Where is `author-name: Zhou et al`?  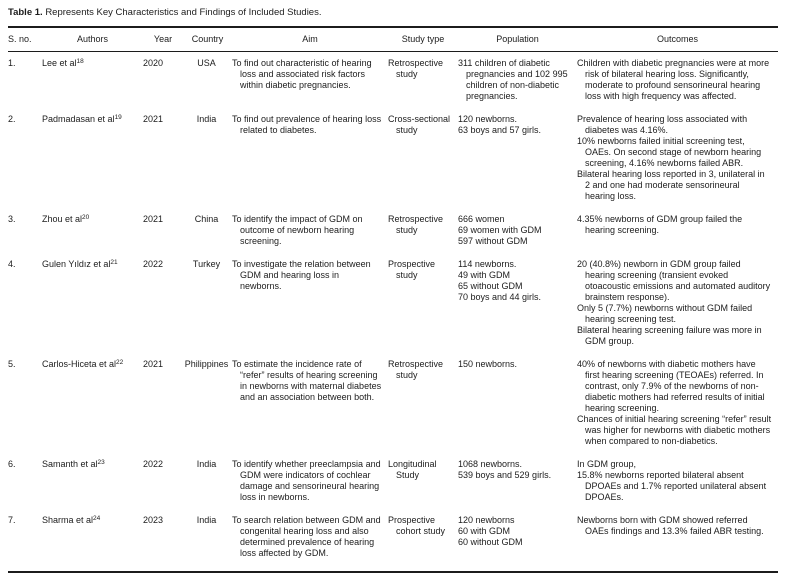
author-name: Zhou et al is located at coordinates (62, 219).